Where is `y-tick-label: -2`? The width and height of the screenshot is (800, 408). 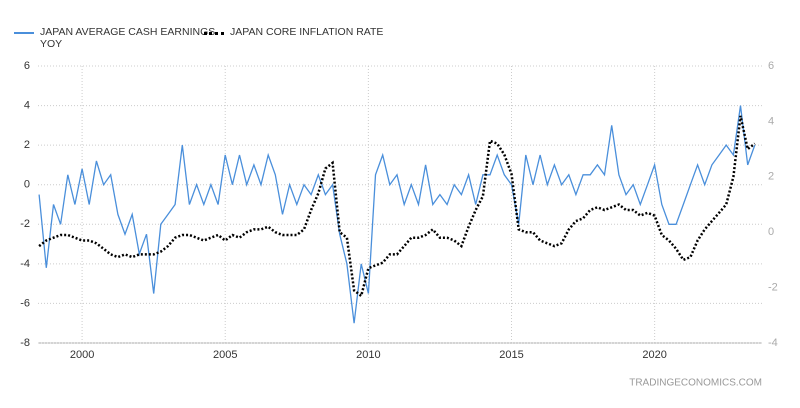 y-tick-label: -2 is located at coordinates (25, 224).